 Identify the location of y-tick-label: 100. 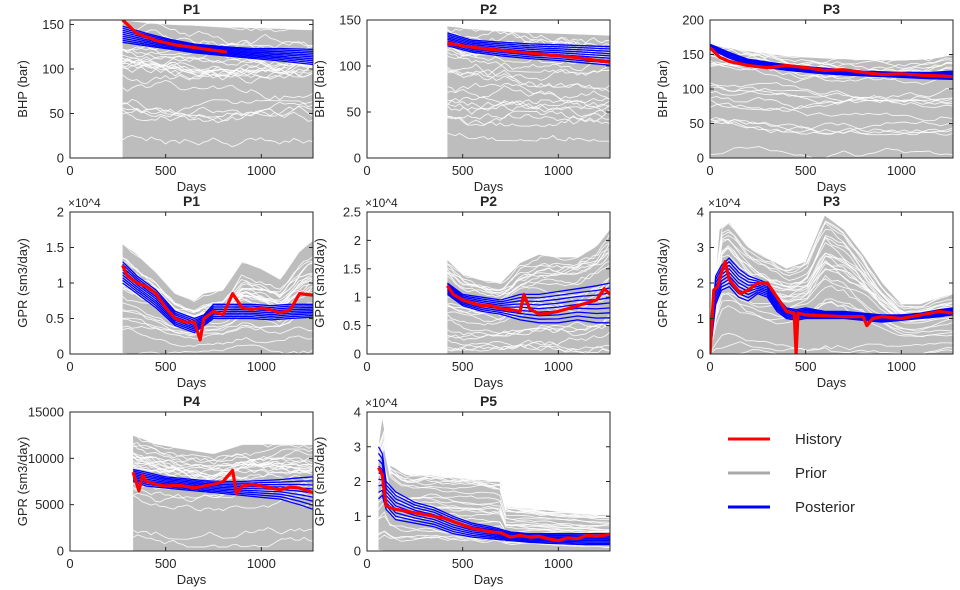
(350, 66).